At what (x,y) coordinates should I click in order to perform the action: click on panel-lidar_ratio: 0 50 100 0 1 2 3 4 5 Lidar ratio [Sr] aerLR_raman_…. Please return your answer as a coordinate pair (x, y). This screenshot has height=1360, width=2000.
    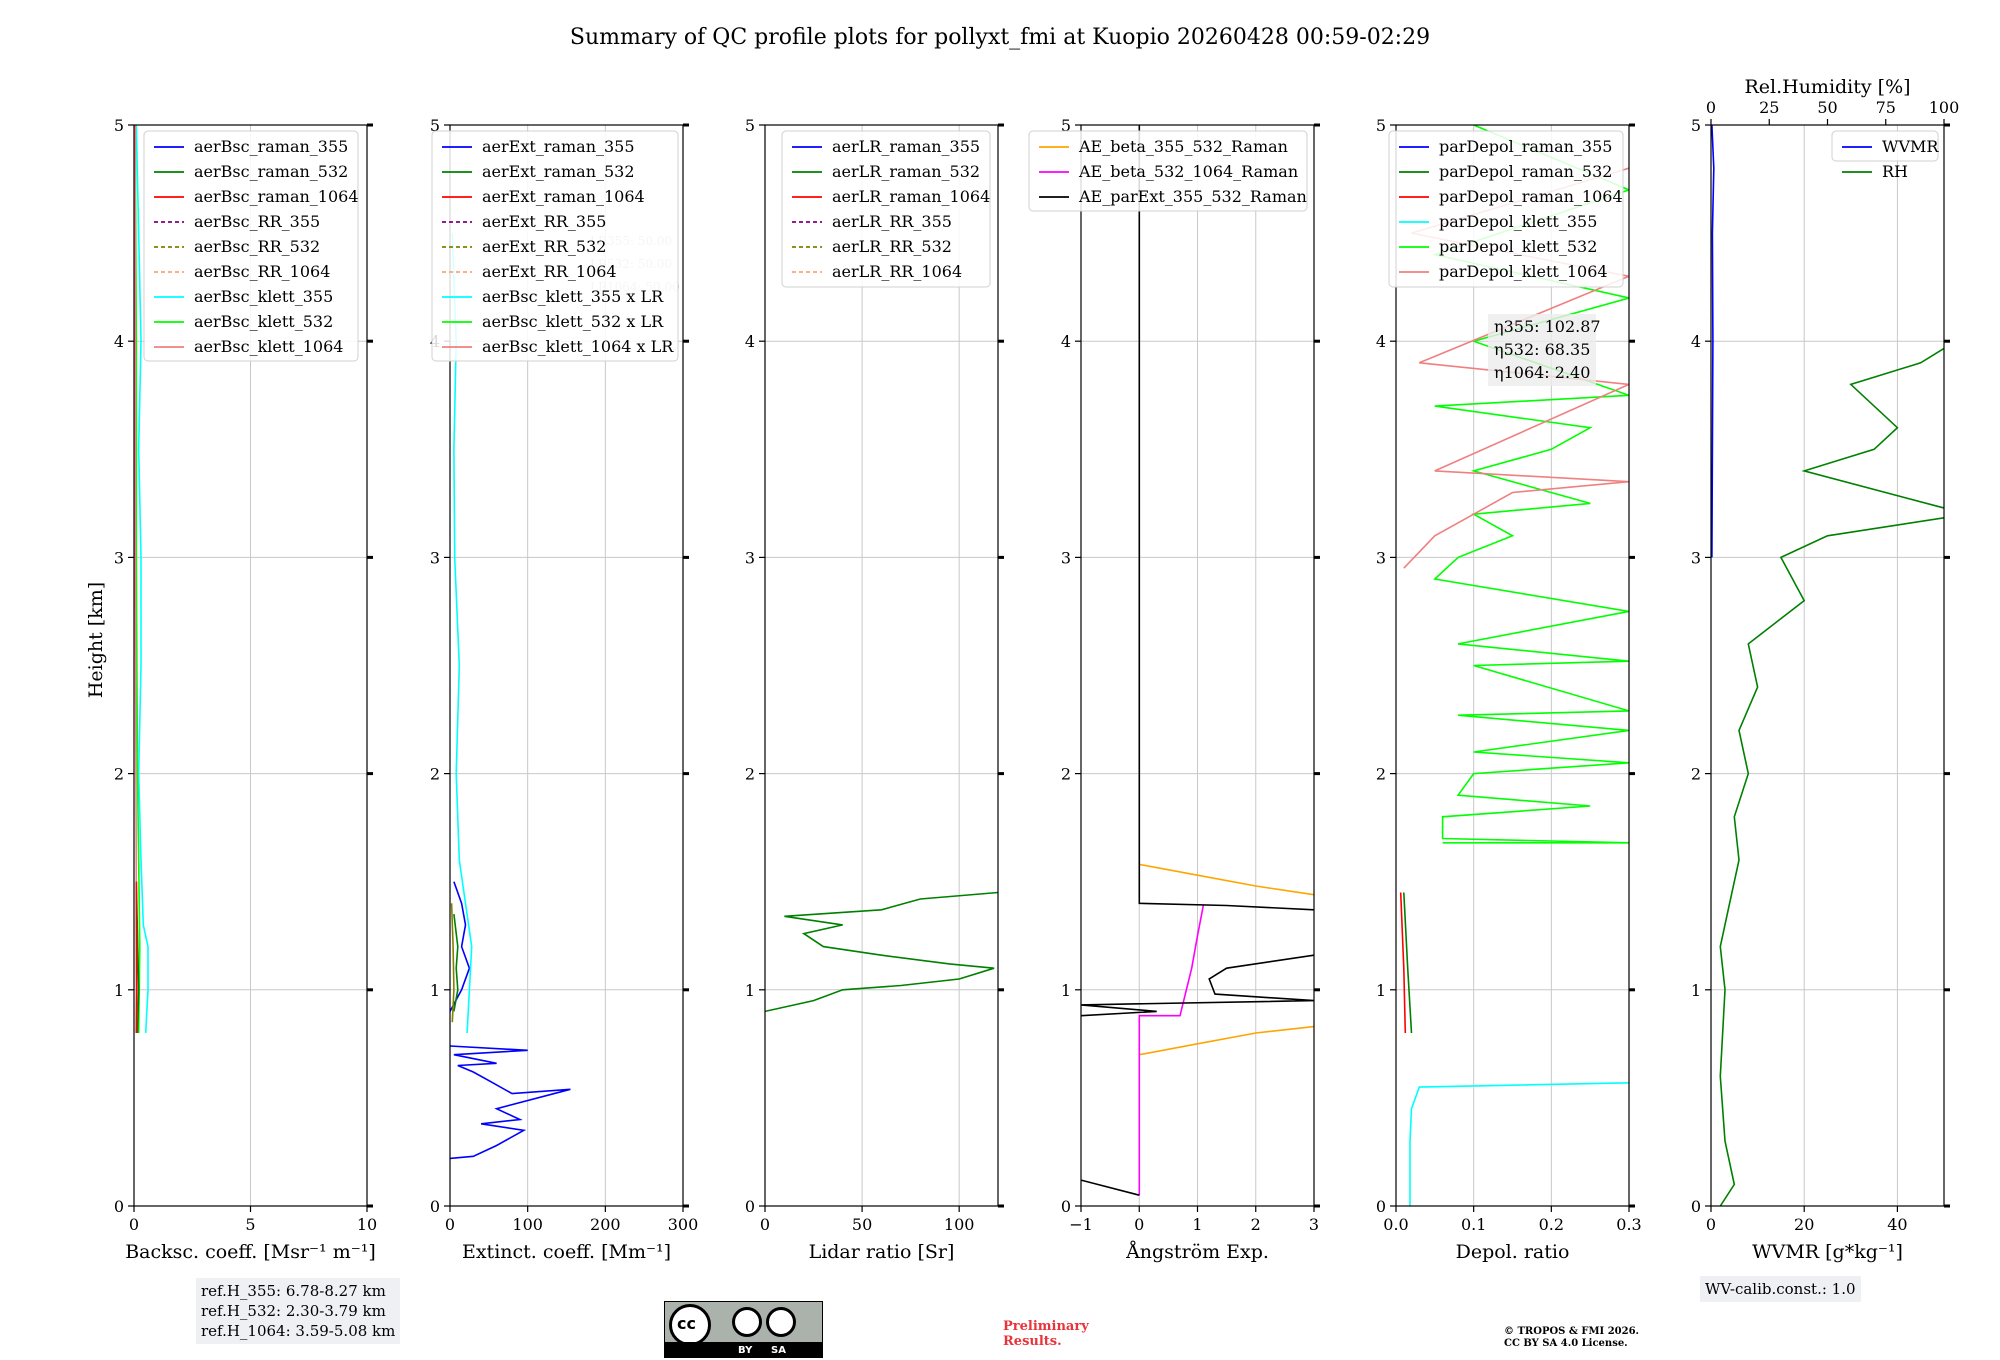
    Looking at the image, I should click on (874, 689).